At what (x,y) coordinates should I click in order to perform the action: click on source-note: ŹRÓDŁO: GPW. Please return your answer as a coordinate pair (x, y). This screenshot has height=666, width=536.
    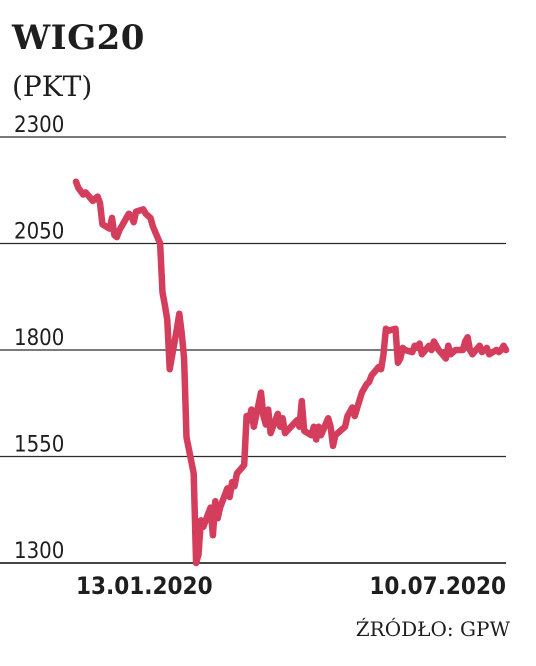
    Looking at the image, I should click on (432, 629).